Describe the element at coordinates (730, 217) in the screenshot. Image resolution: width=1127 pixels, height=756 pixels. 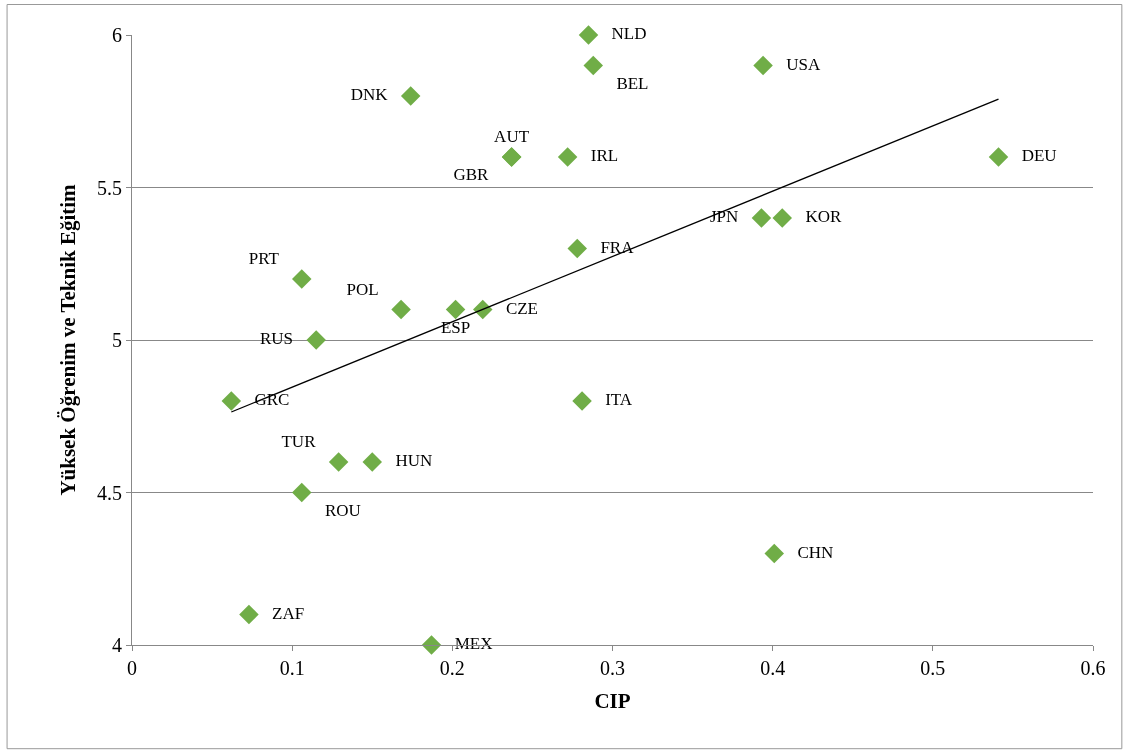
I see `data-label: JPN` at that location.